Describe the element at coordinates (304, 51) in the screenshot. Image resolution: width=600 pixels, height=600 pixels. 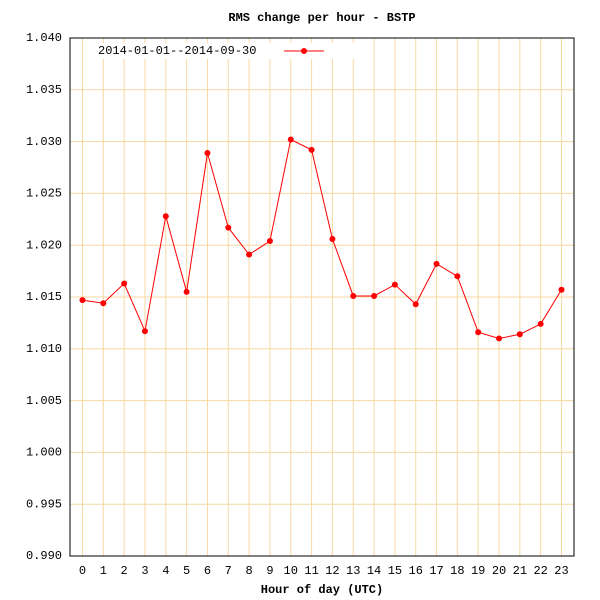
I see `legend-marker` at that location.